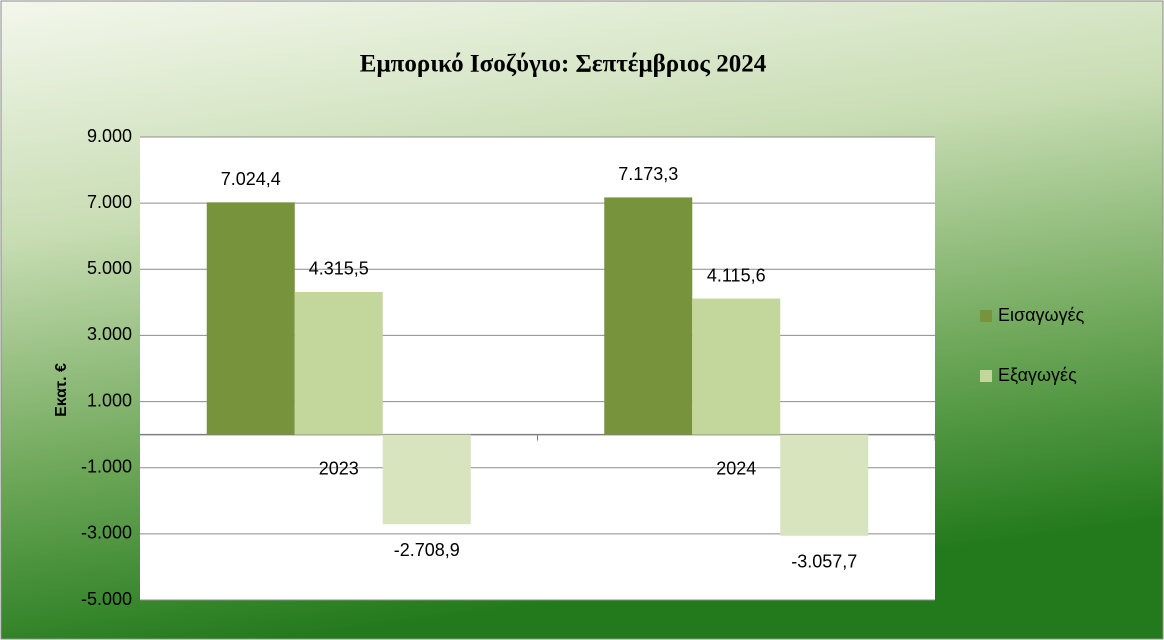  What do you see at coordinates (736, 275) in the screenshot?
I see `data-label: 4.115,6` at bounding box center [736, 275].